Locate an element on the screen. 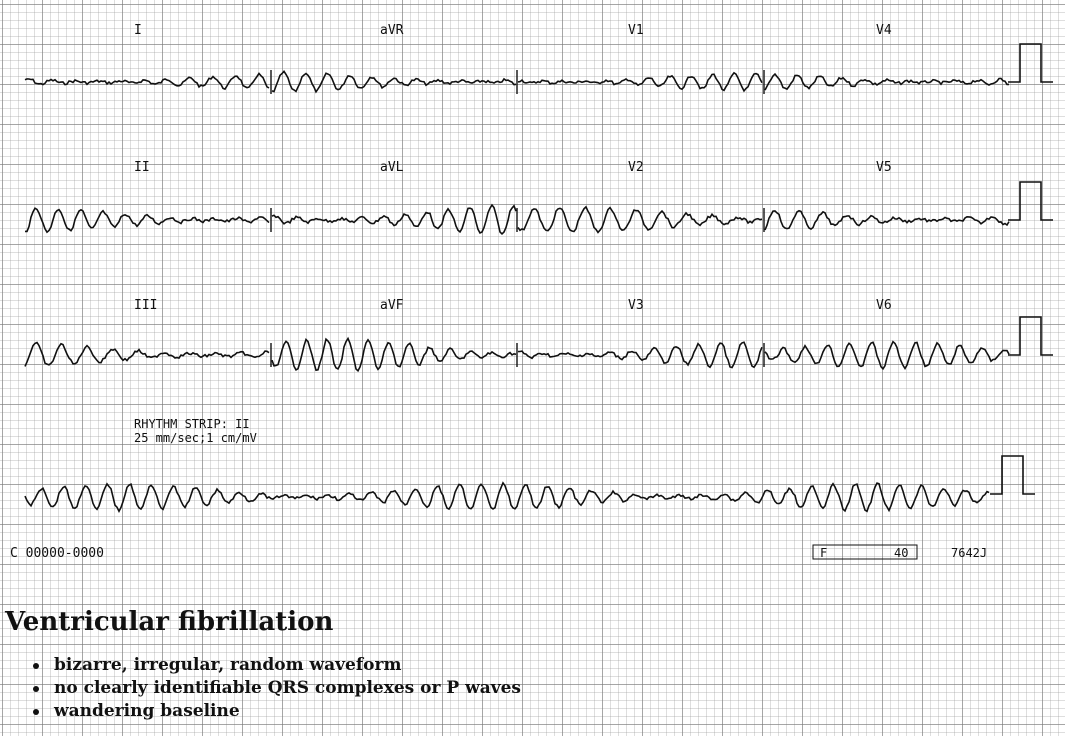  lead-label-V6: V6 is located at coordinates (884, 305).